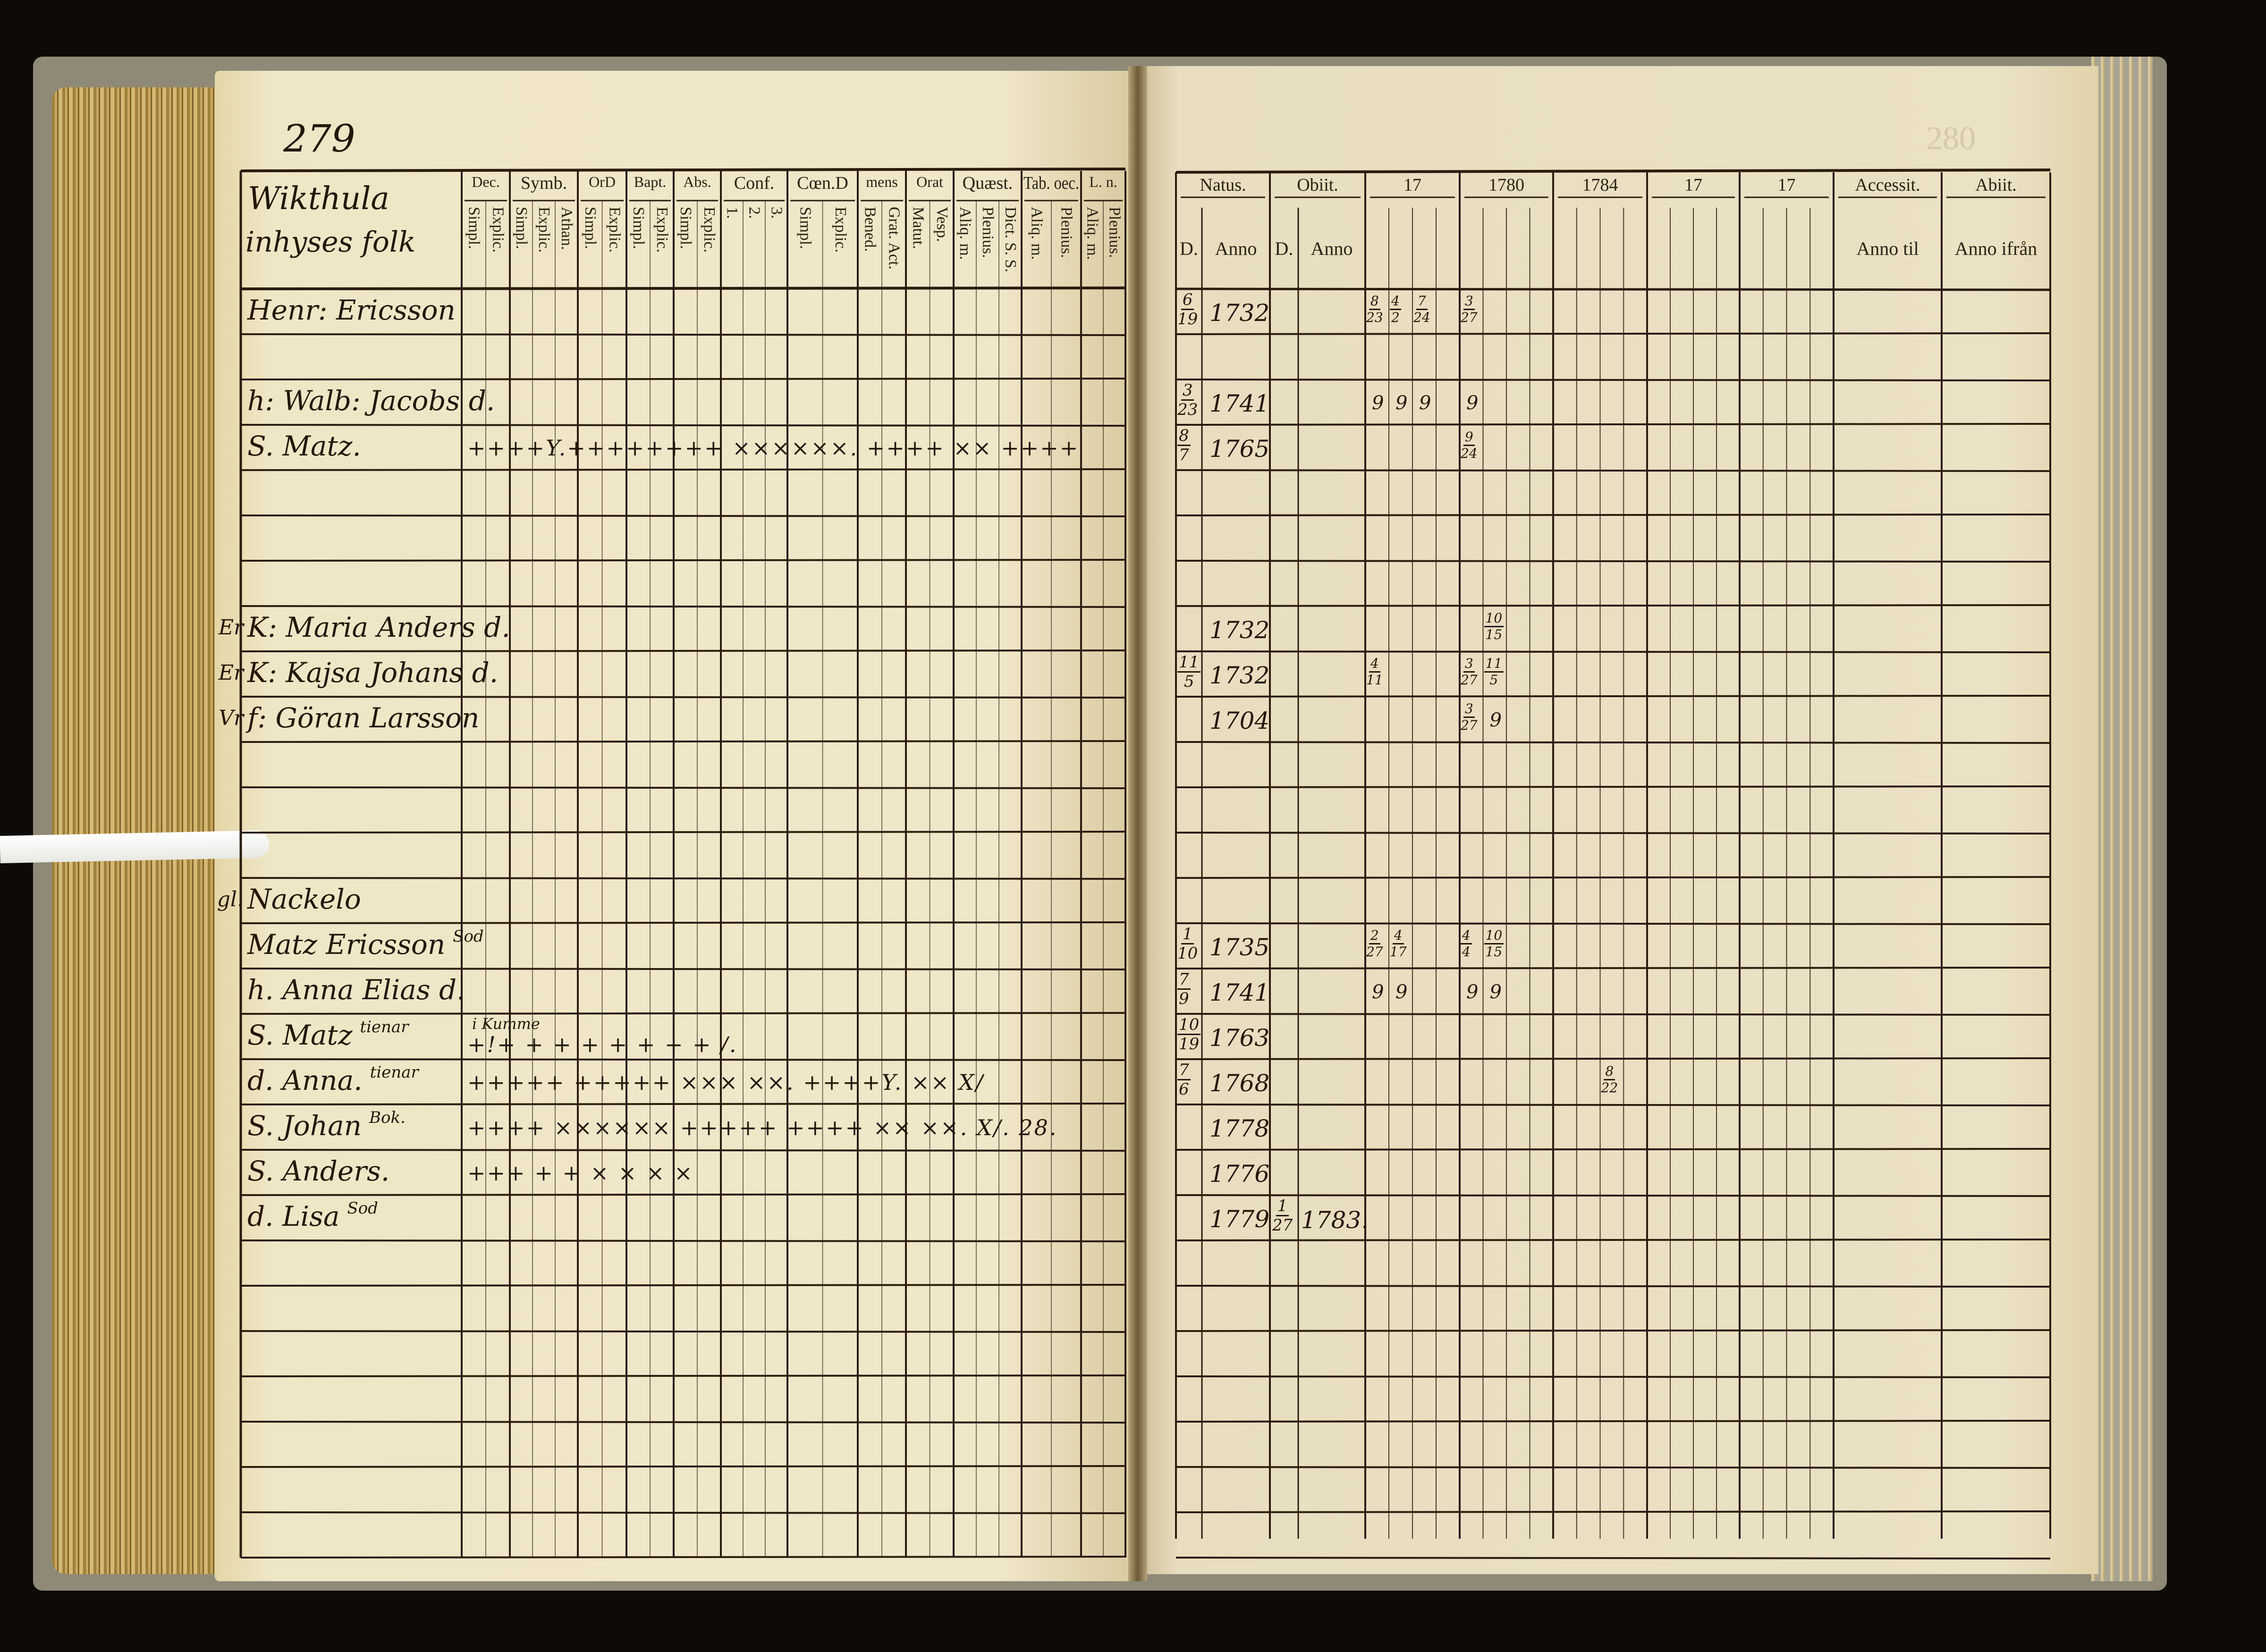 This screenshot has height=1652, width=2266. Describe the element at coordinates (469, 936) in the screenshot. I see `row-note: Sod` at that location.